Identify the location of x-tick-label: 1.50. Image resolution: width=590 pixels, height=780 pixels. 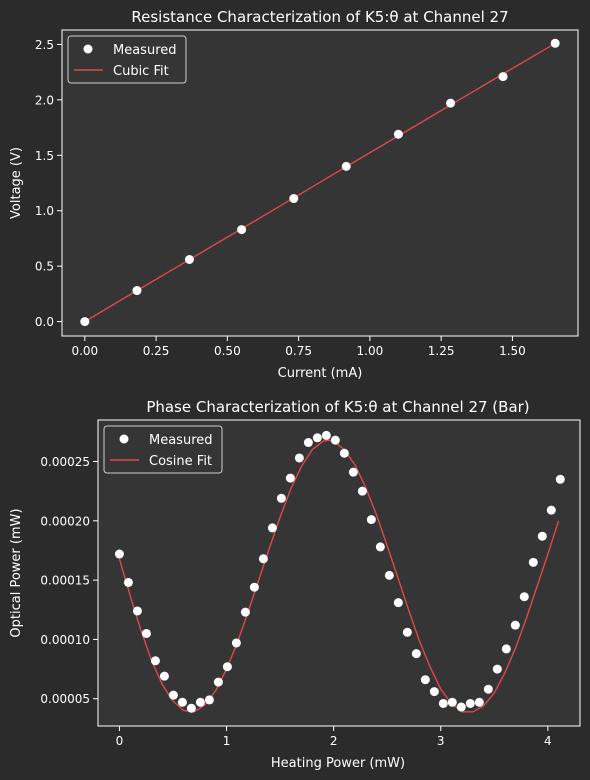
(512, 351).